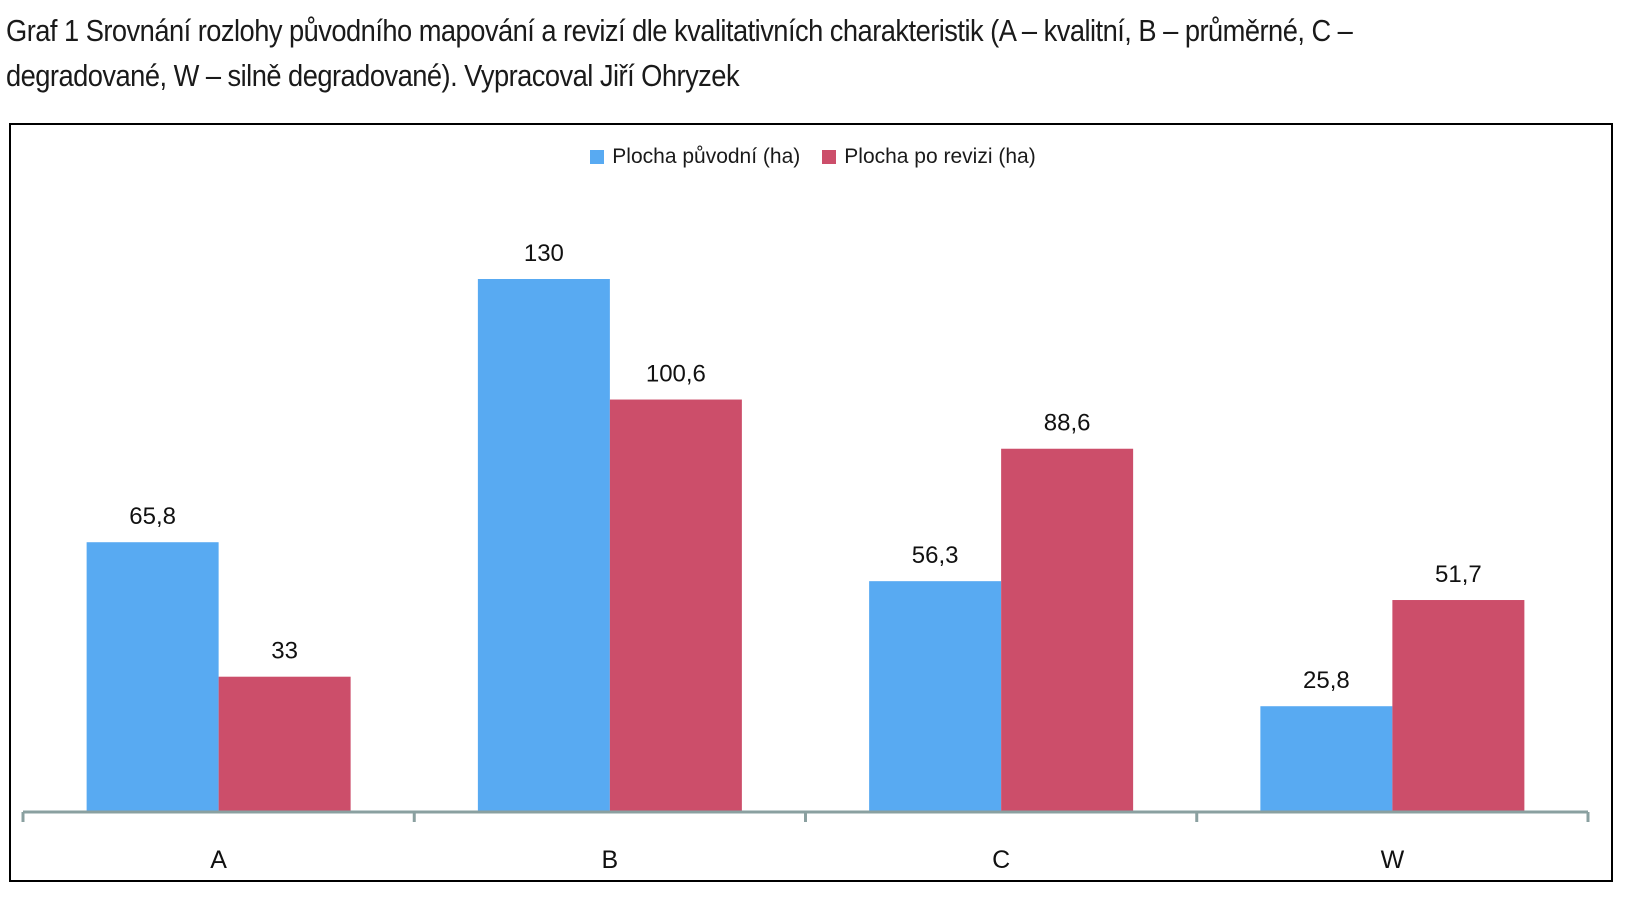 The image size is (1626, 902). I want to click on legend-item-revised: Plocha po revizi (ha), so click(929, 157).